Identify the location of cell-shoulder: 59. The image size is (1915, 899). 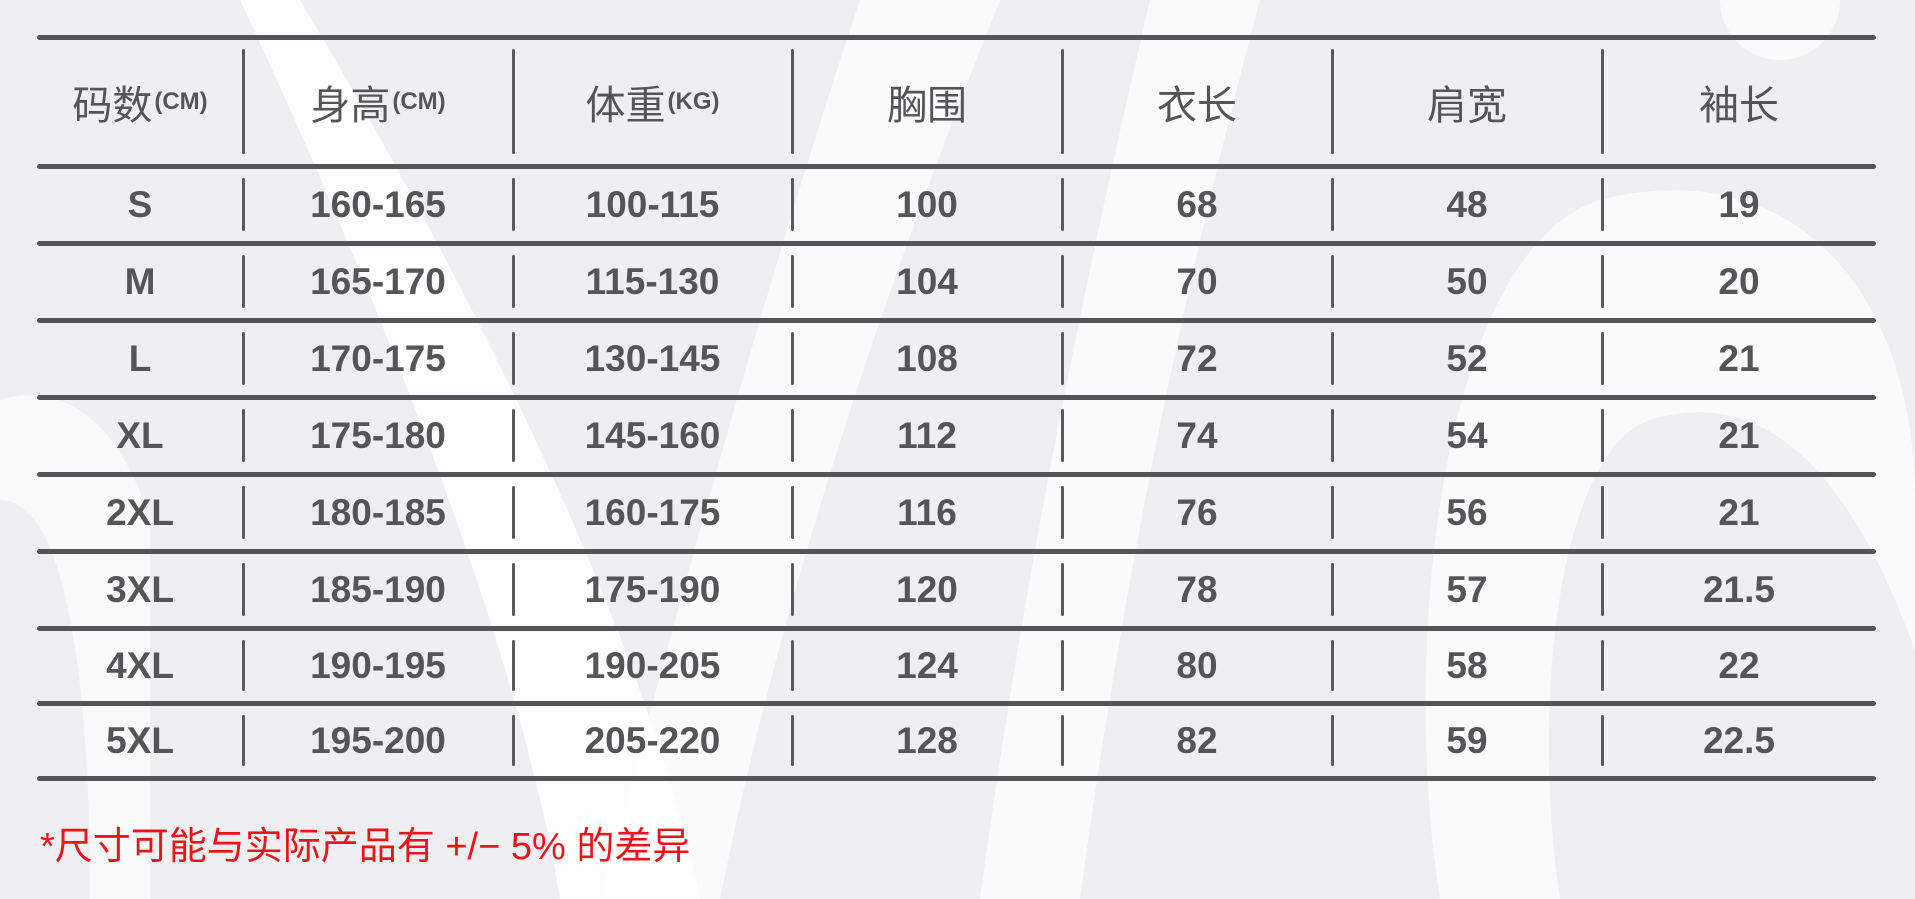
(1467, 740).